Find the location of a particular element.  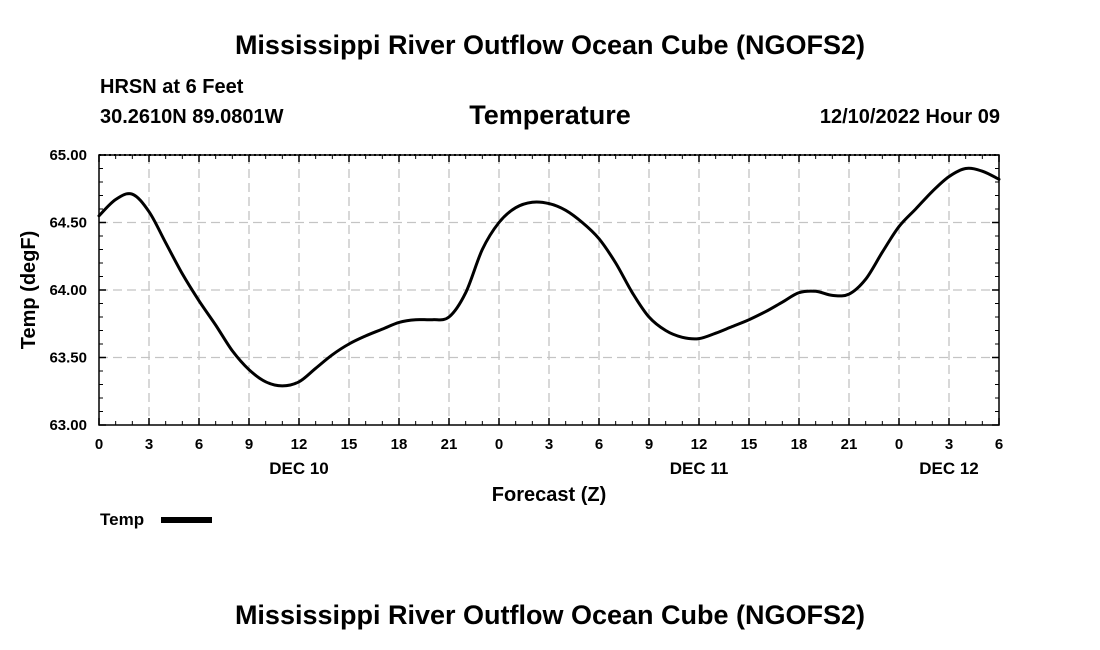

y-tick-label: 64.50 is located at coordinates (68, 223).